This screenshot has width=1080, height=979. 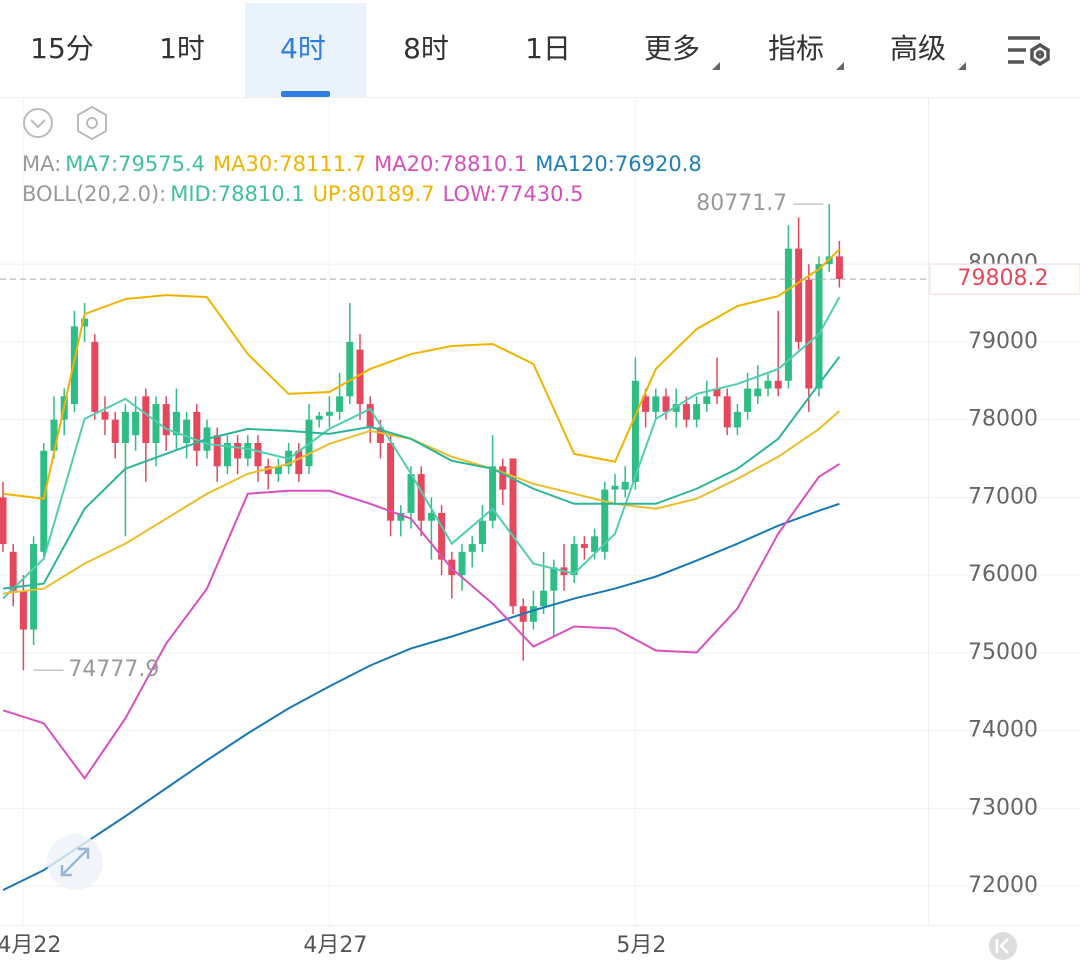 What do you see at coordinates (1003, 652) in the screenshot?
I see `y-tick-label: 75000` at bounding box center [1003, 652].